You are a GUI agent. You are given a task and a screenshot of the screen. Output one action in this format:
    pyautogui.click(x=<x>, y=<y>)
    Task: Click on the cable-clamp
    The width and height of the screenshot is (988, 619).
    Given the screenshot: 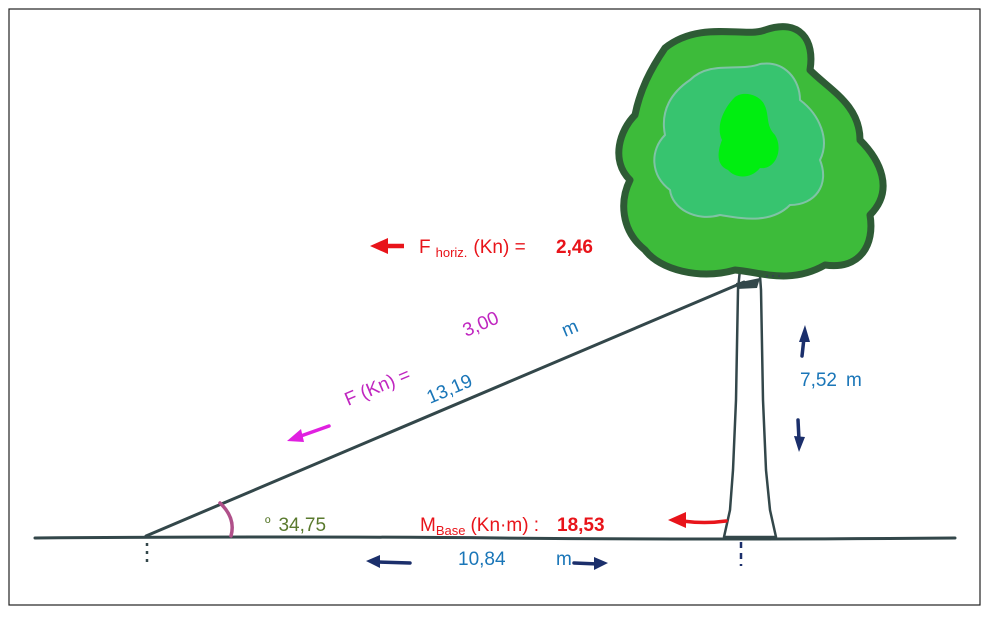 What is the action you would take?
    pyautogui.click(x=748, y=283)
    